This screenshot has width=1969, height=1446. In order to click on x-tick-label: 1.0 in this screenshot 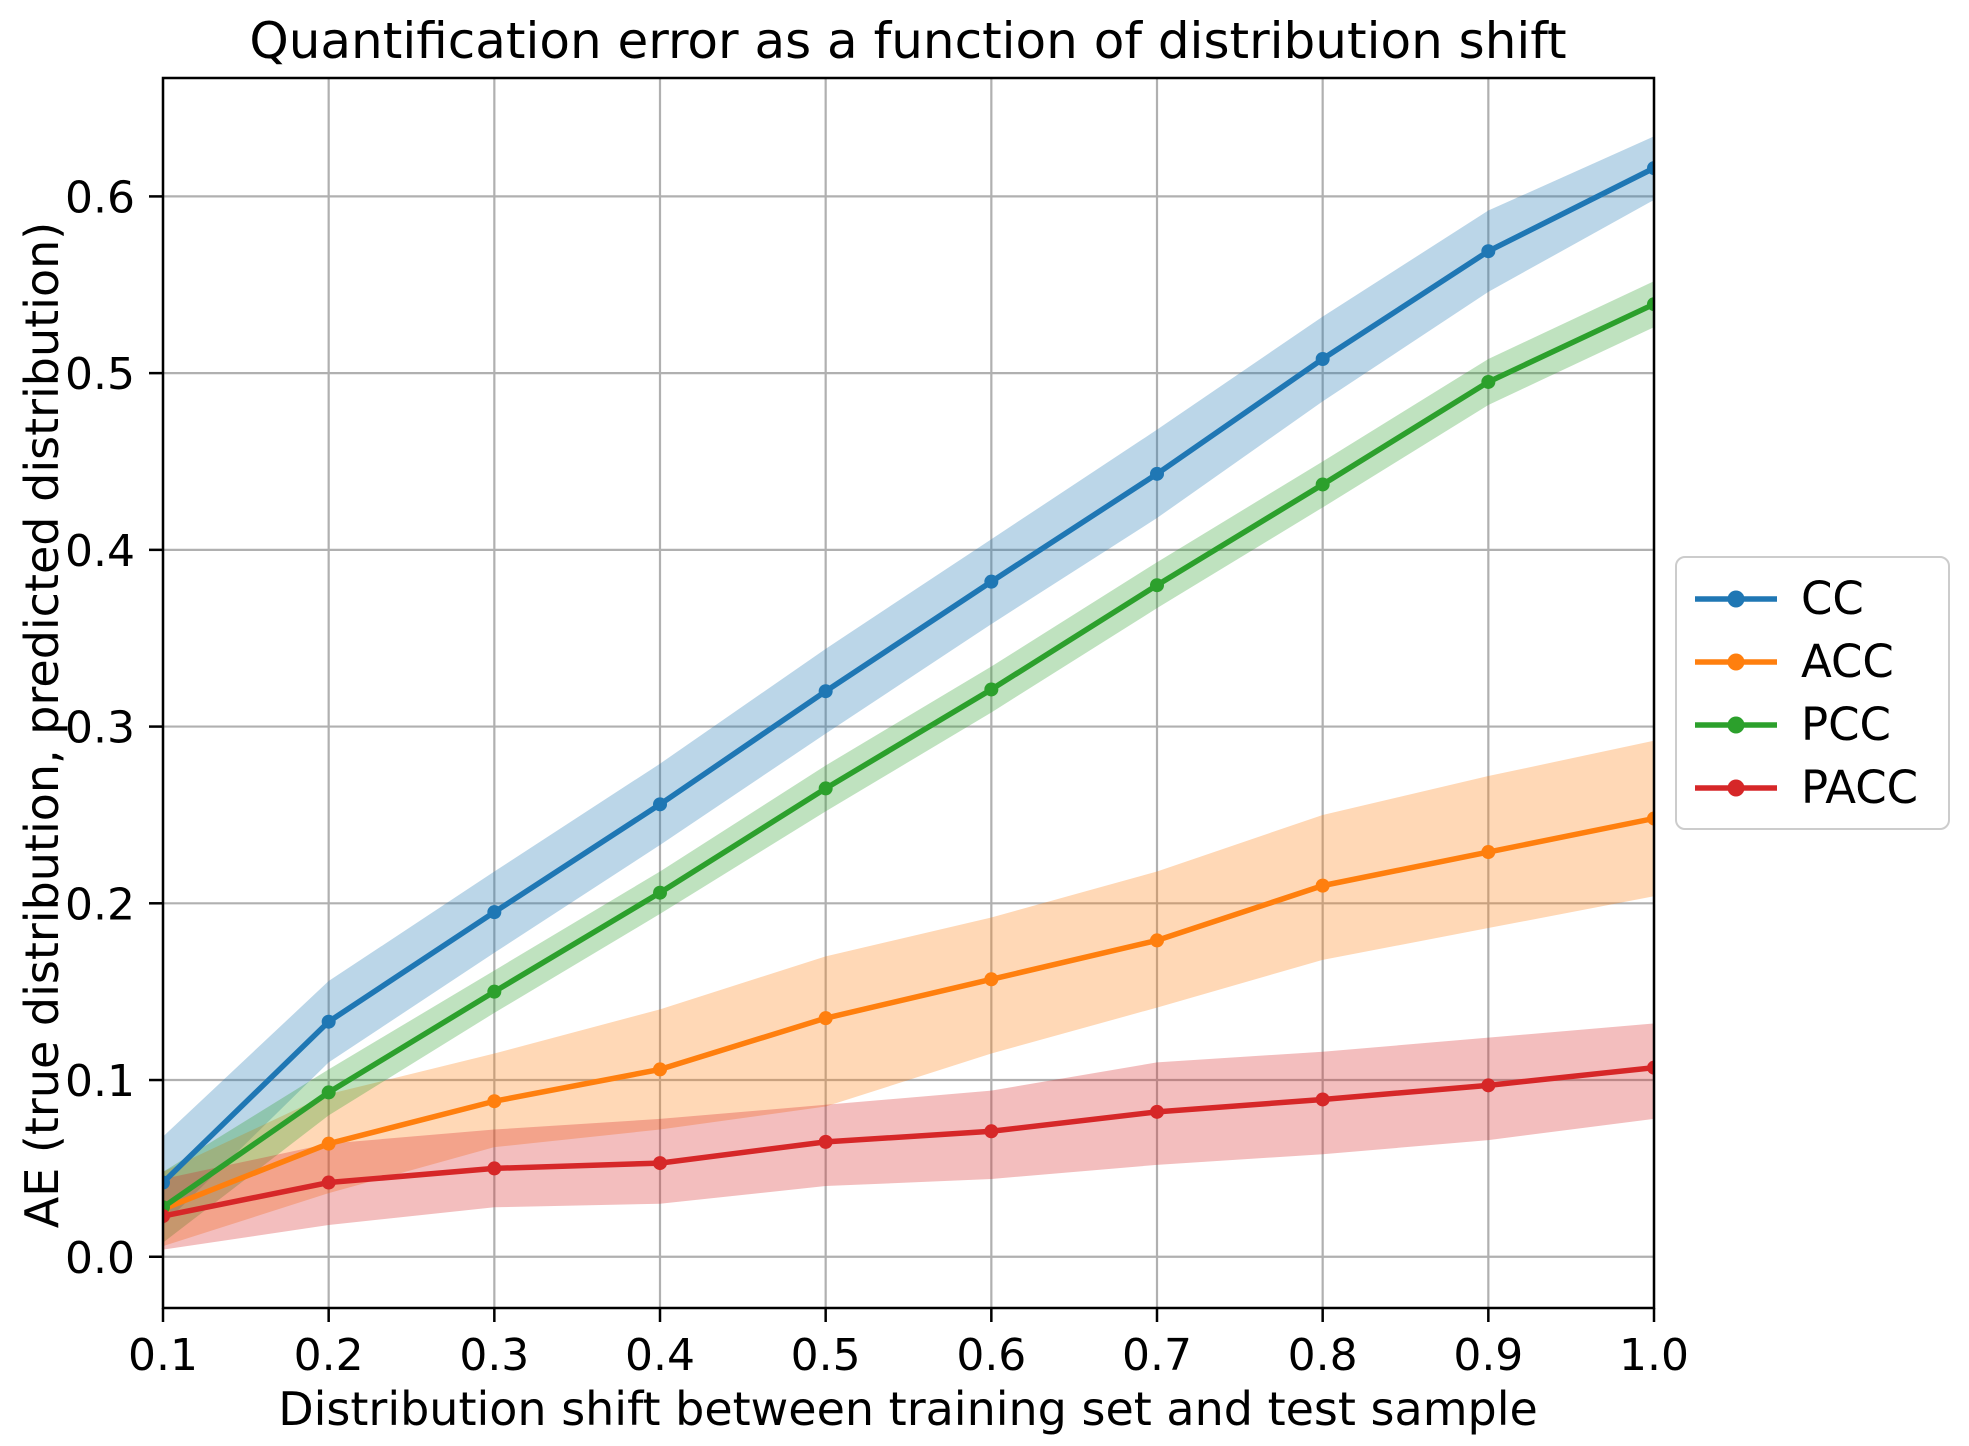, I will do `click(1654, 1355)`.